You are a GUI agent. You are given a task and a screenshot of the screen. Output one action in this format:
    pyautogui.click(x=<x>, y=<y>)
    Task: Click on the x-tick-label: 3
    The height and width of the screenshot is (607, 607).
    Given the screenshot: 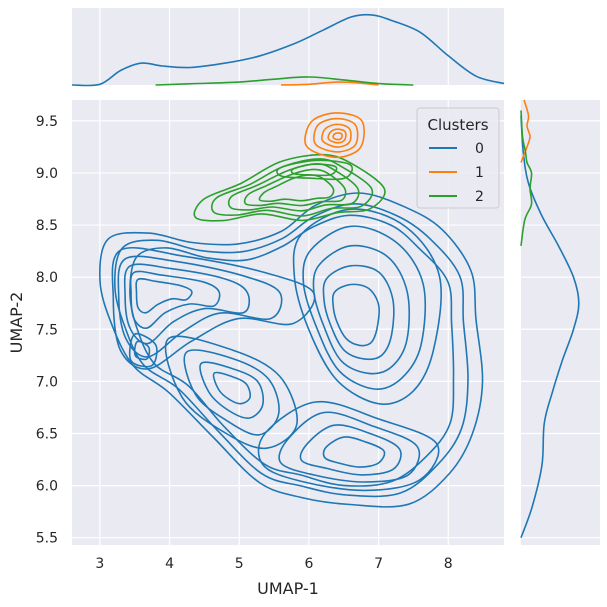 What is the action you would take?
    pyautogui.click(x=99, y=564)
    